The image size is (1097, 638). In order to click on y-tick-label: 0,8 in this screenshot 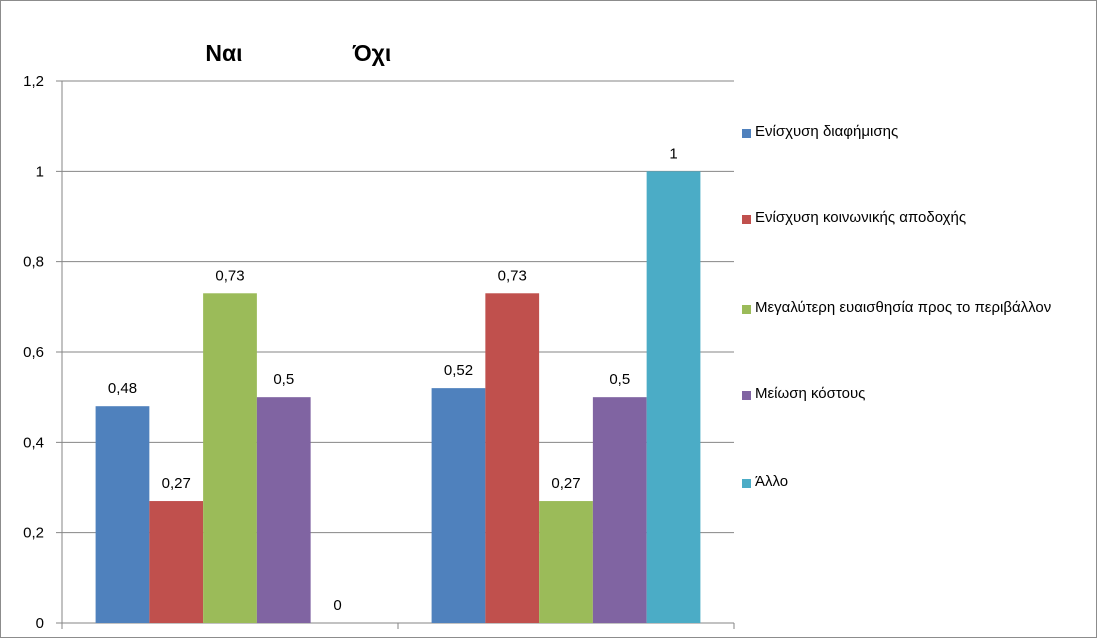, I will do `click(33, 262)`.